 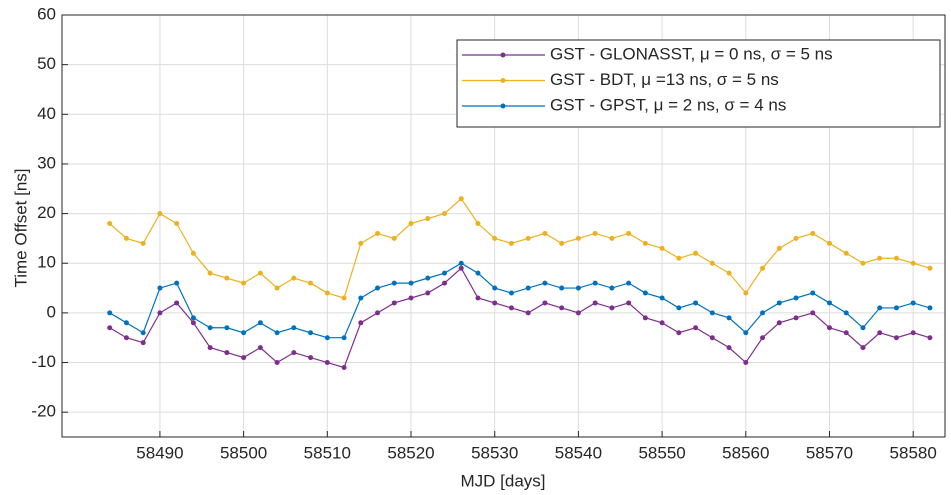 I want to click on y-tick-label: 20, so click(x=46, y=212).